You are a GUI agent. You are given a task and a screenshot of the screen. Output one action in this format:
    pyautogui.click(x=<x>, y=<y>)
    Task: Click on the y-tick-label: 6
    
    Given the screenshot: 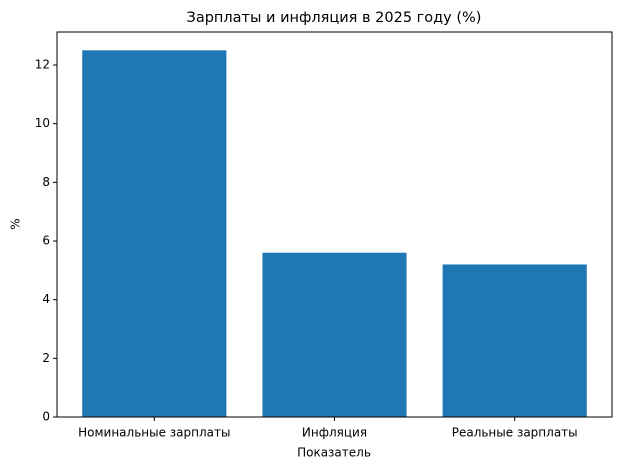 What is the action you would take?
    pyautogui.click(x=46, y=241)
    